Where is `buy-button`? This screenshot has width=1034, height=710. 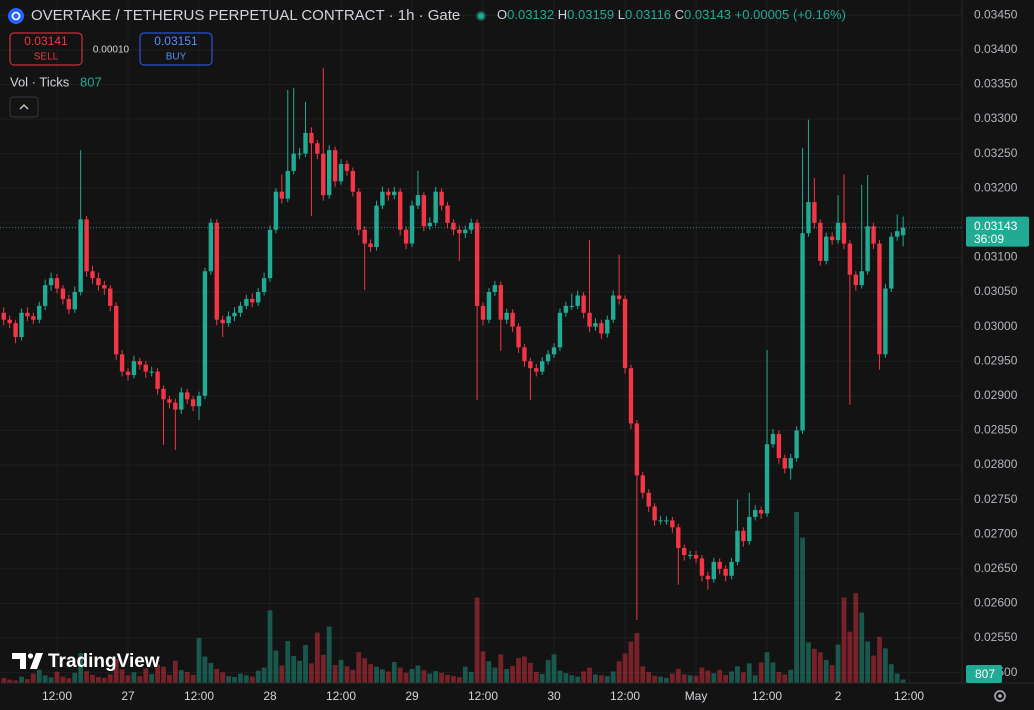 buy-button is located at coordinates (176, 49).